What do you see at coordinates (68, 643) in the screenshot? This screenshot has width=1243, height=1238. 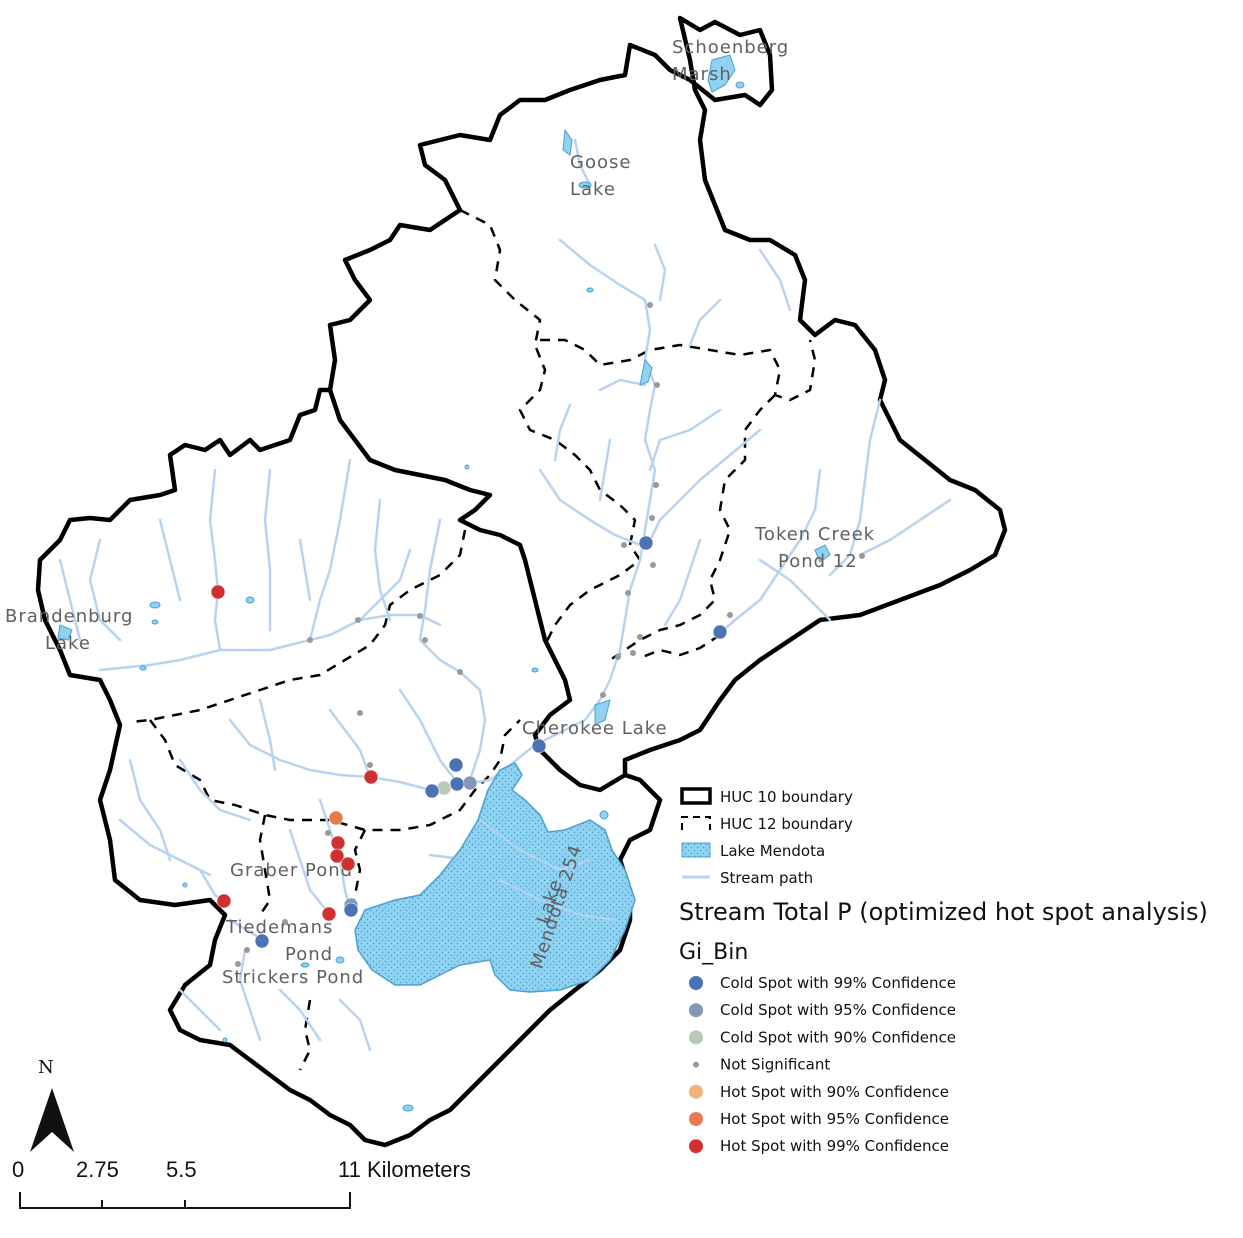 I see `label-brandenburg-2: Lake` at bounding box center [68, 643].